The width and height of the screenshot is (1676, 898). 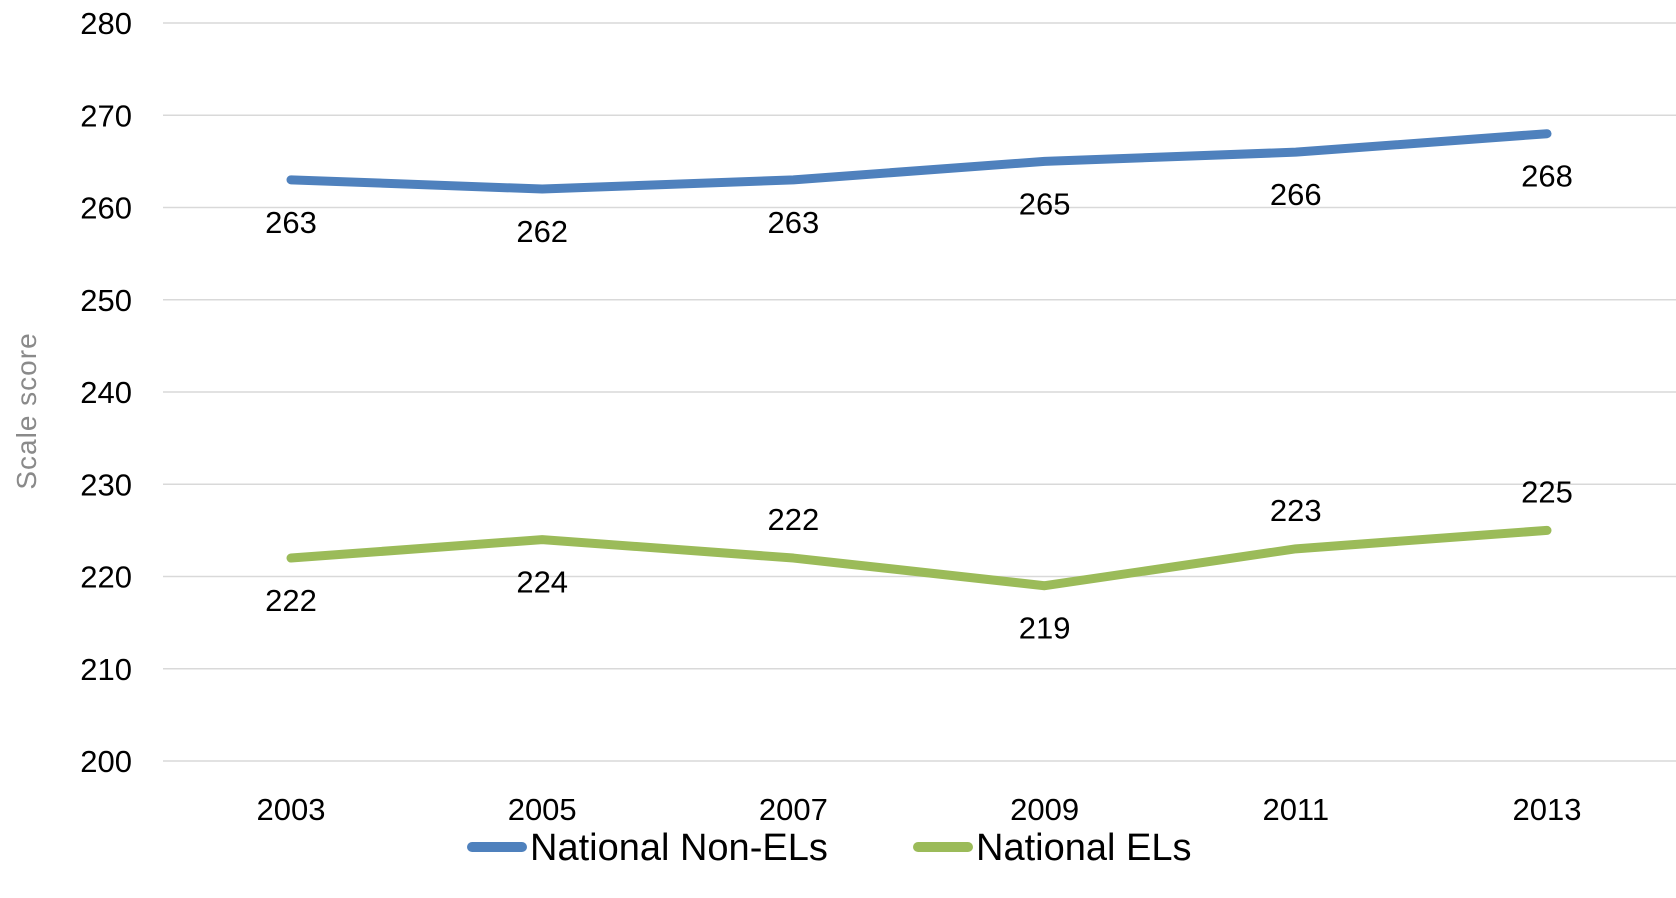 I want to click on data-label: 219, so click(x=1045, y=628).